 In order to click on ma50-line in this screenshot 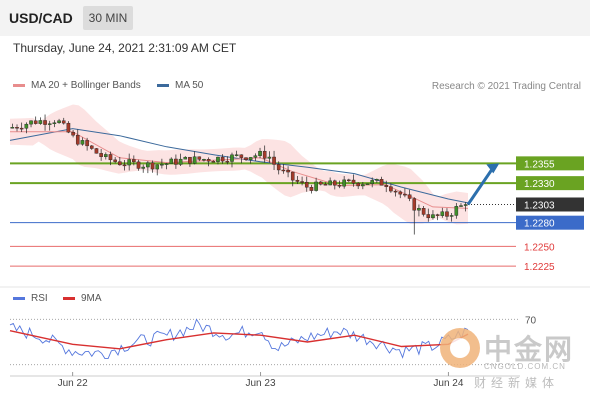, I will do `click(239, 166)`.